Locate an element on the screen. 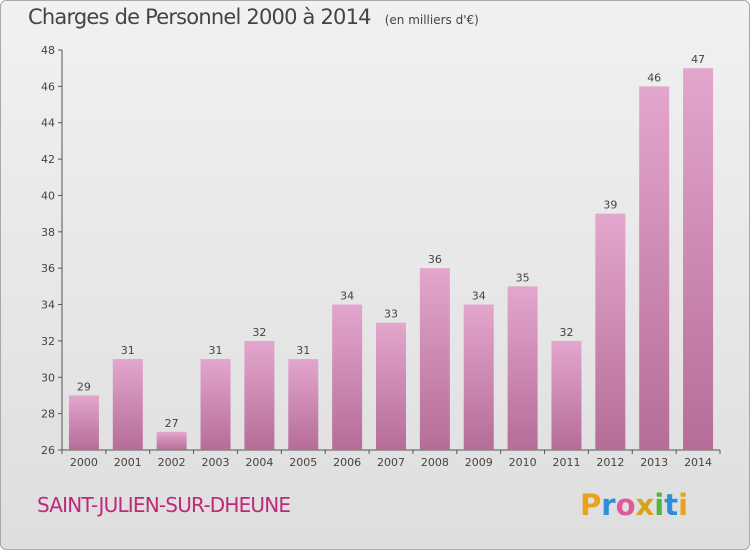  bar-2001 is located at coordinates (127, 404).